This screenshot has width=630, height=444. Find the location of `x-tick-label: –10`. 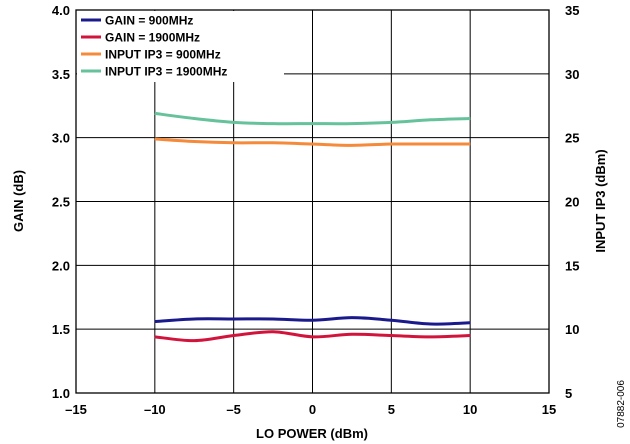

x-tick-label: –10 is located at coordinates (155, 409).